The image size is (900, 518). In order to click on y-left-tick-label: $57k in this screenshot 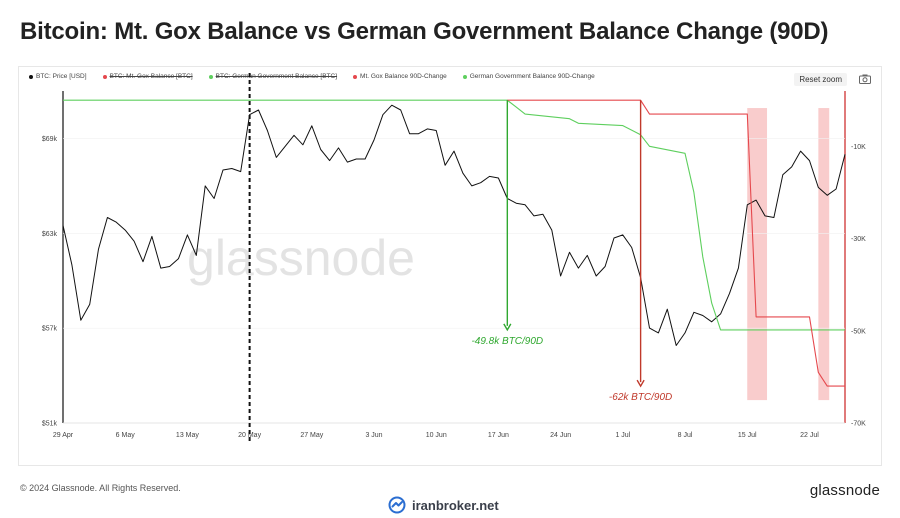, I will do `click(50, 329)`.